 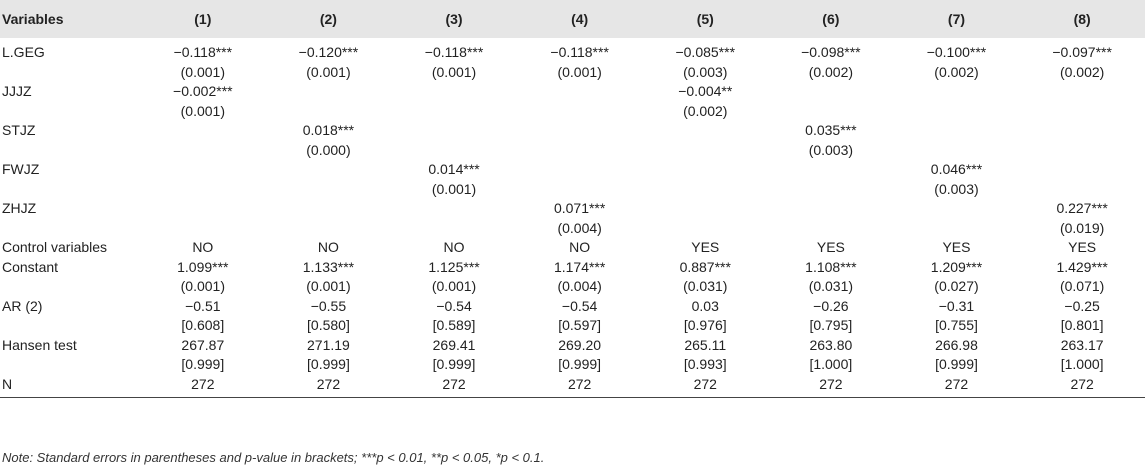 I want to click on table-cell: 1.429*** (0.071), so click(x=1082, y=277).